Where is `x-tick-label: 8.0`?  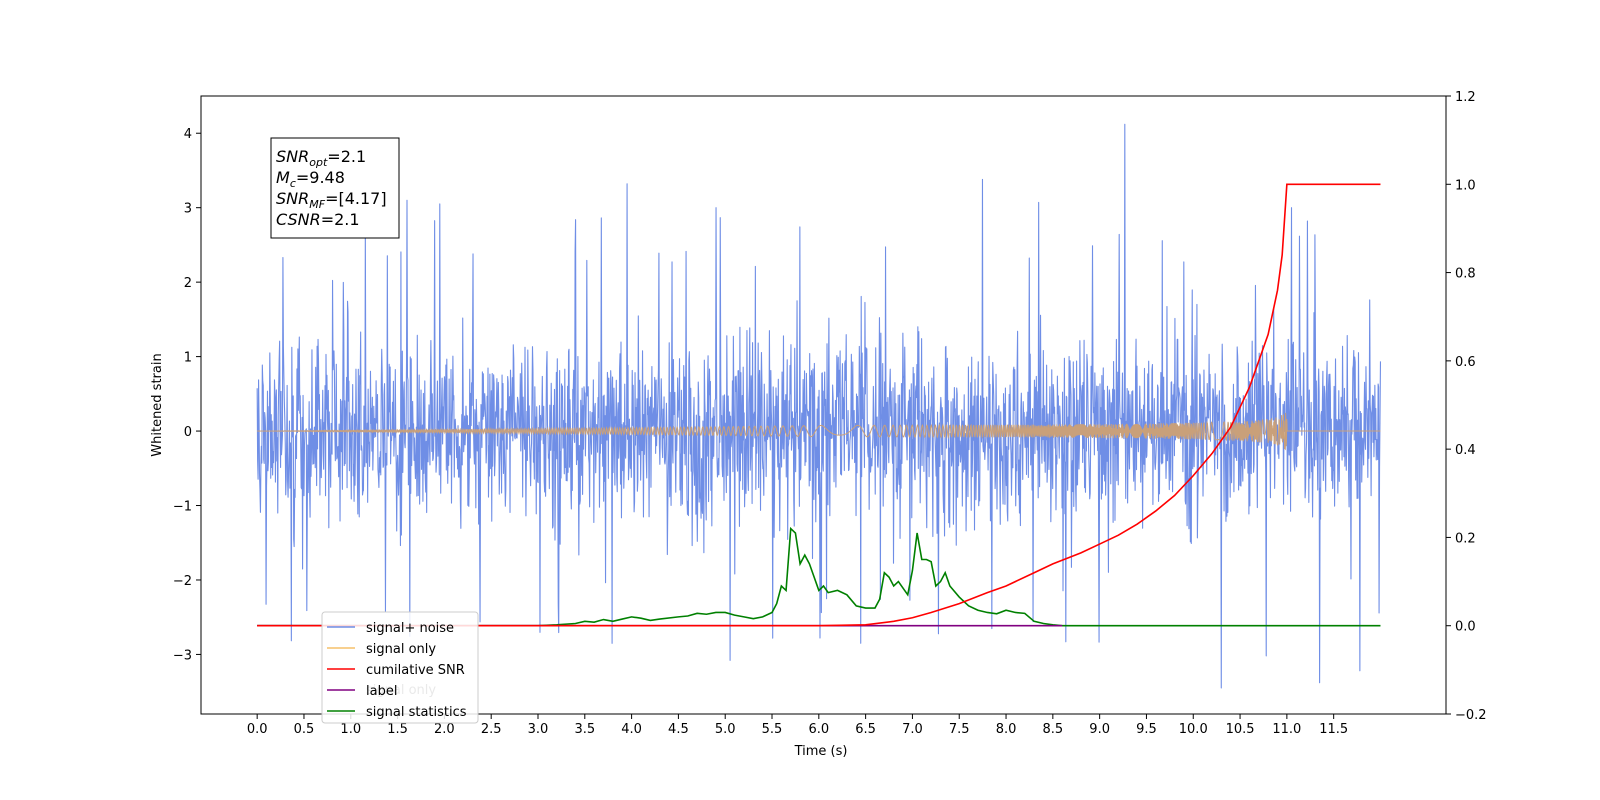 x-tick-label: 8.0 is located at coordinates (1006, 729).